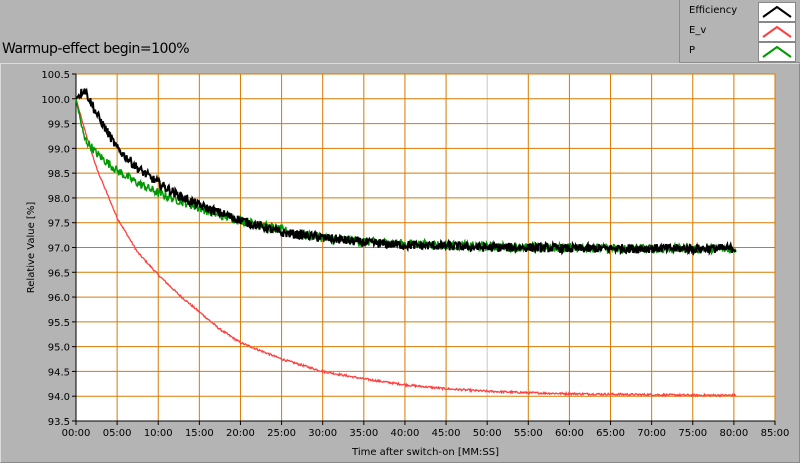 This screenshot has width=800, height=463. Describe the element at coordinates (76, 433) in the screenshot. I see `x-tick-label: 00:00` at that location.